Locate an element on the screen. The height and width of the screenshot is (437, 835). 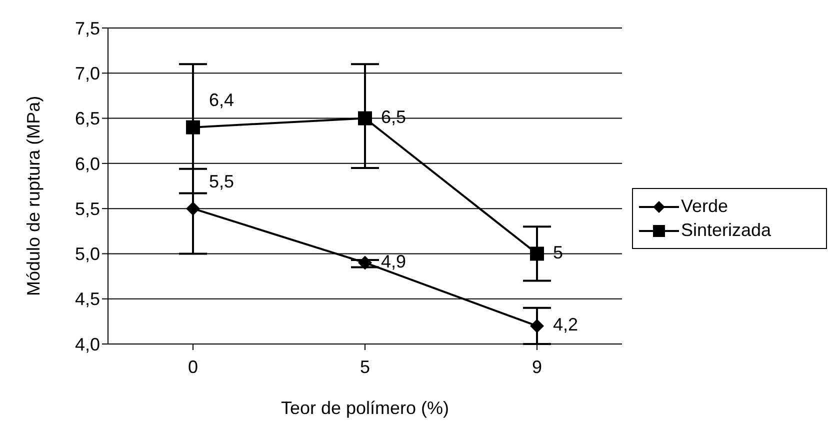
data-label: 4,9 is located at coordinates (393, 261).